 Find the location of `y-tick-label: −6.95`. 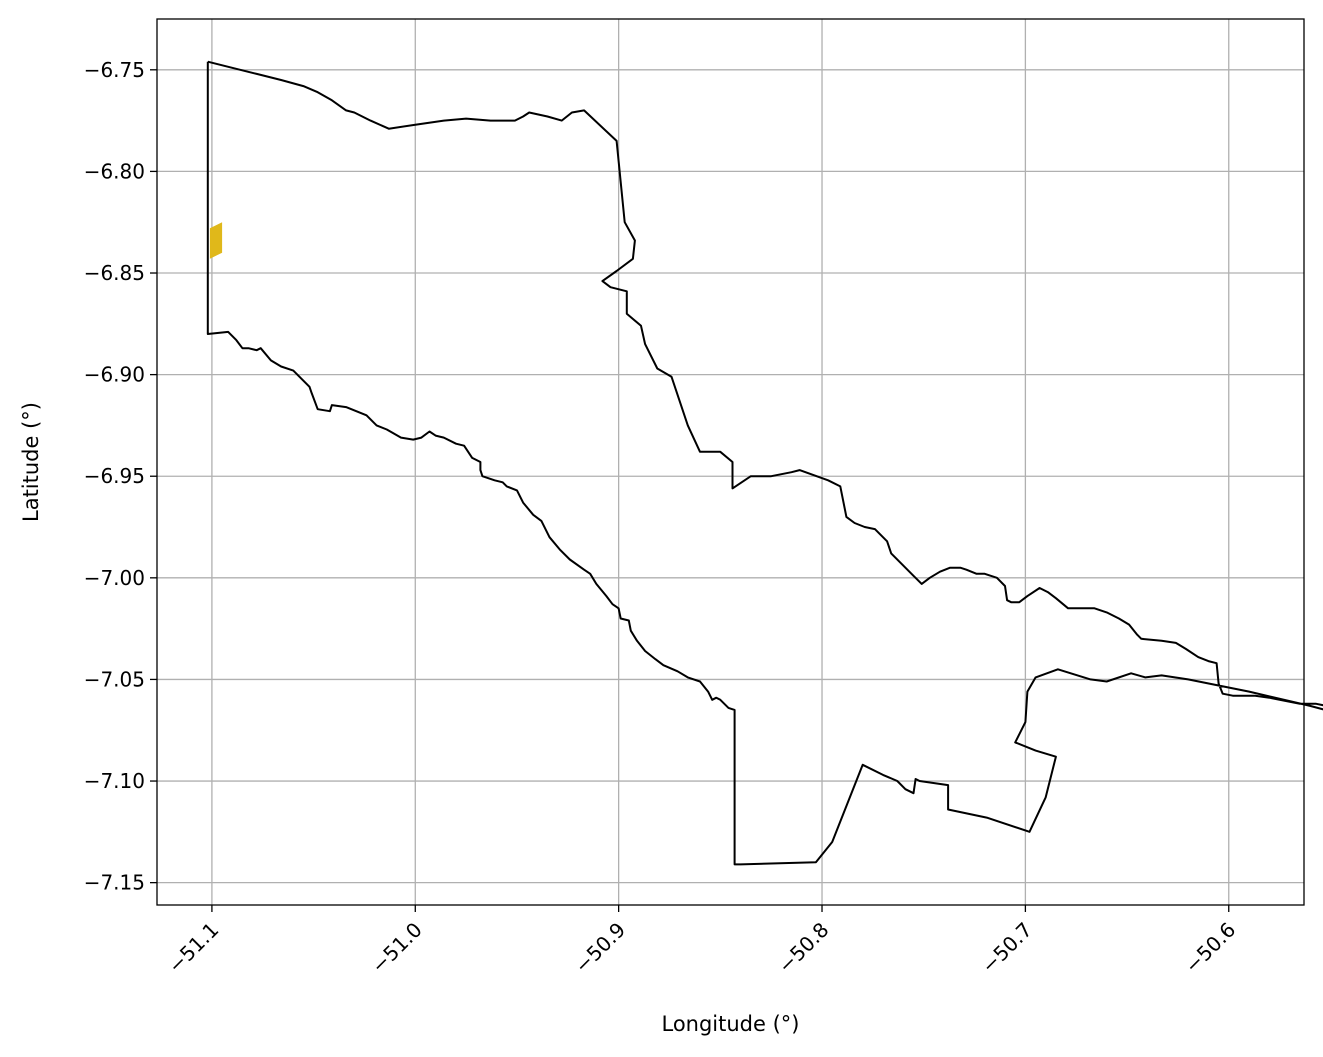

y-tick-label: −6.95 is located at coordinates (114, 476).